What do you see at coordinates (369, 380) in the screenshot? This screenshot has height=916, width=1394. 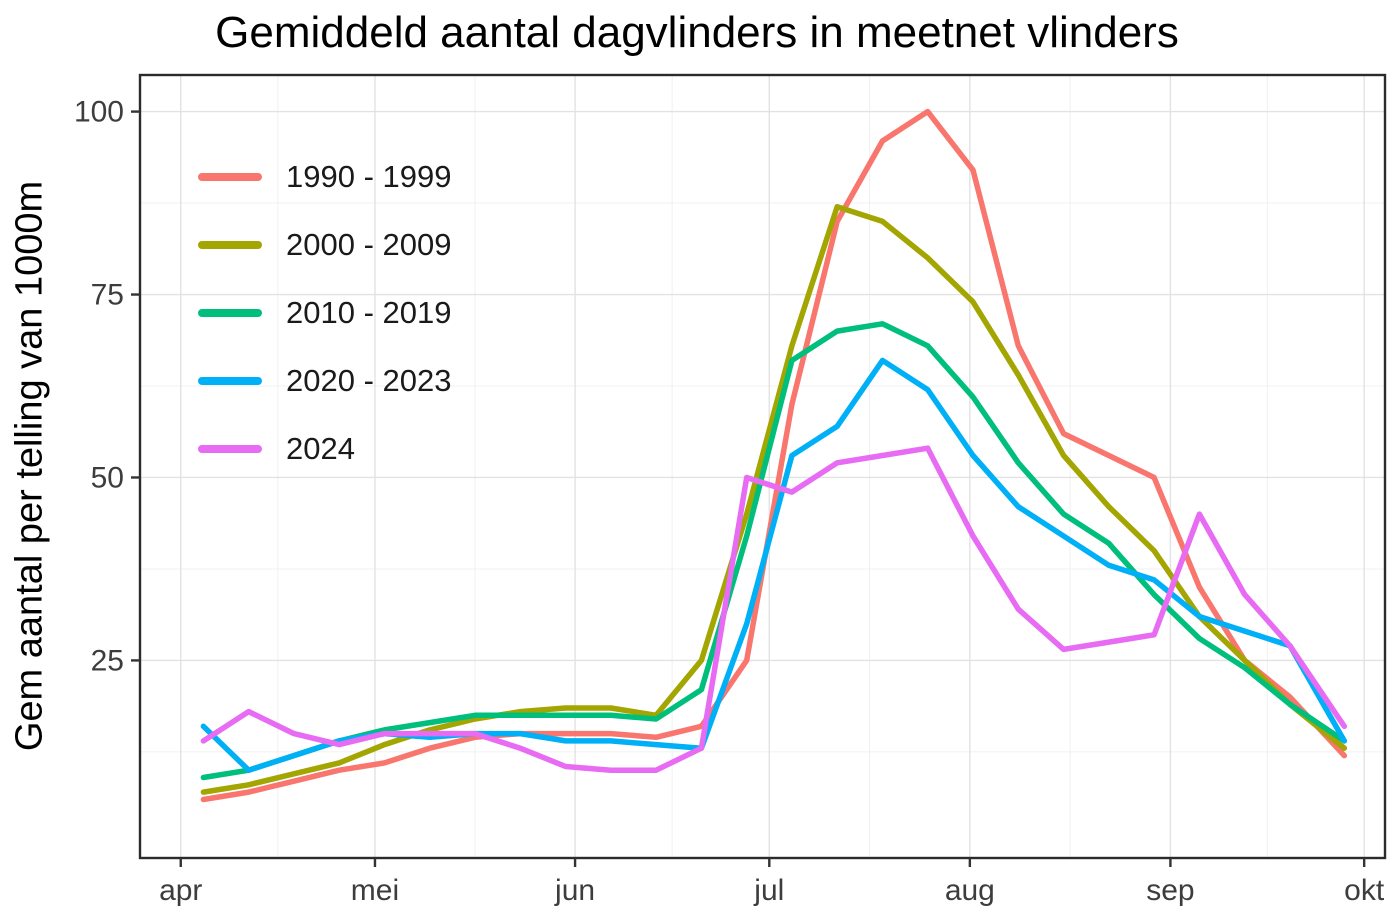 I see `legend-label-2020-2023: 2020 - 2023` at bounding box center [369, 380].